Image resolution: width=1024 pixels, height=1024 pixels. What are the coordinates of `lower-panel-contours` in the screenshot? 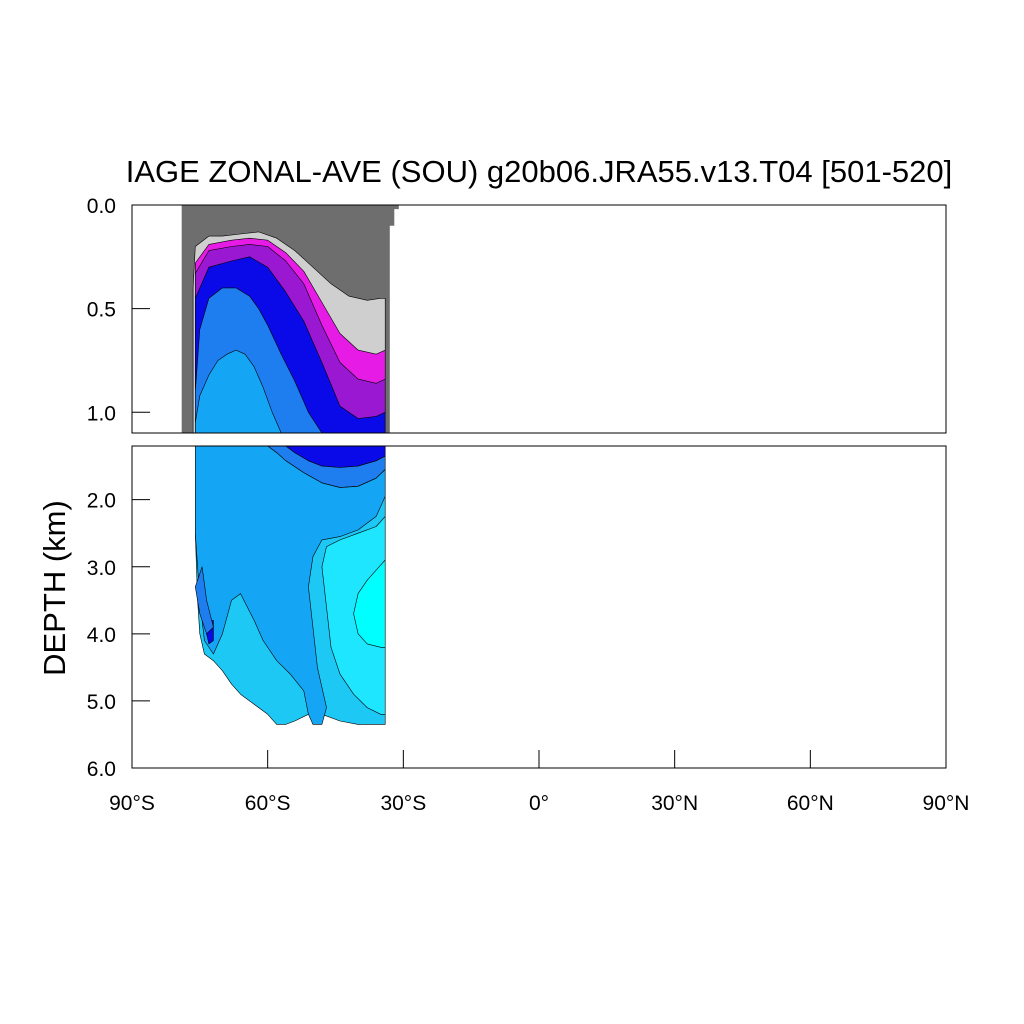 It's located at (290, 585).